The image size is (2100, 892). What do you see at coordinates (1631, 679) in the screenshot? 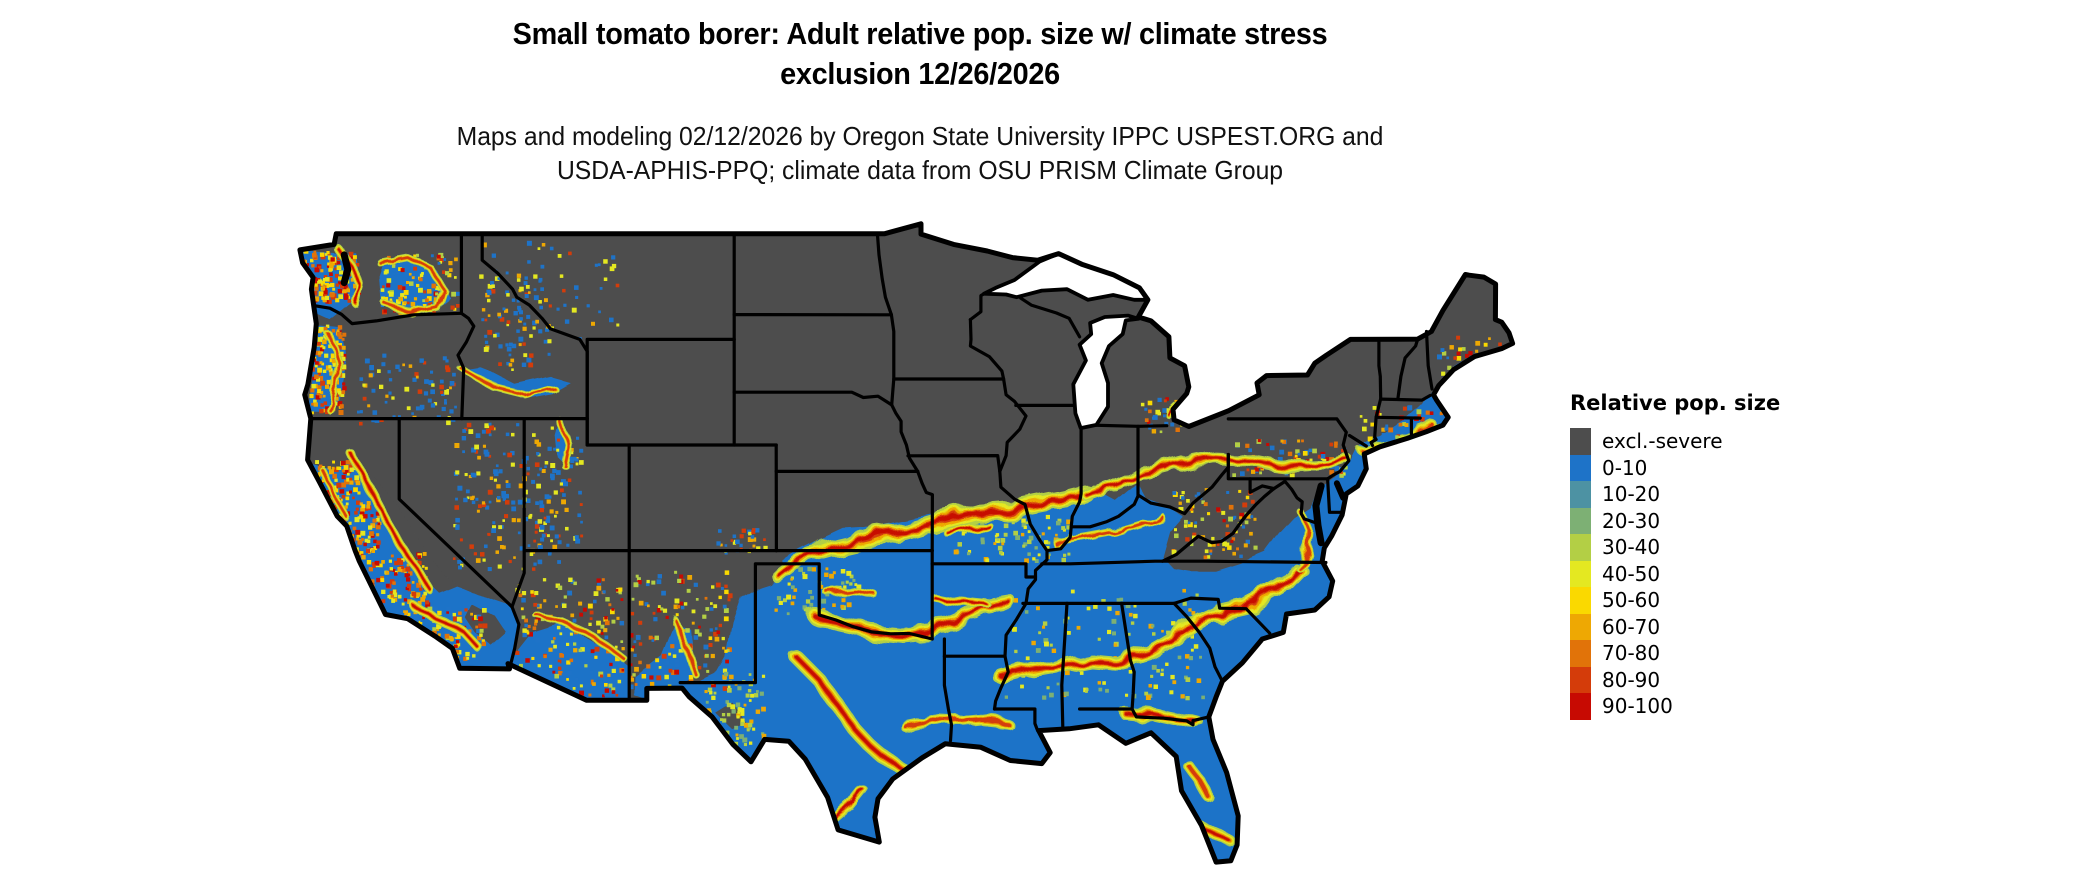
I see `legend-label: 80-90` at bounding box center [1631, 679].